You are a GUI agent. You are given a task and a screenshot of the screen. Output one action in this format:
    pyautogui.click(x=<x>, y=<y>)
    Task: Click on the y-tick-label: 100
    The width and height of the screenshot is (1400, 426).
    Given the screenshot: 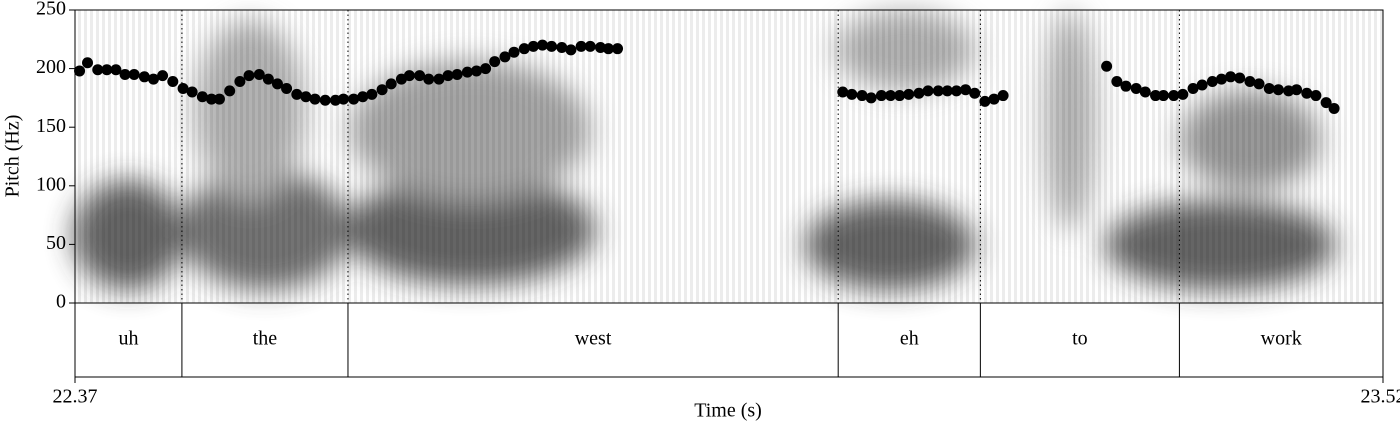 What is the action you would take?
    pyautogui.click(x=51, y=184)
    